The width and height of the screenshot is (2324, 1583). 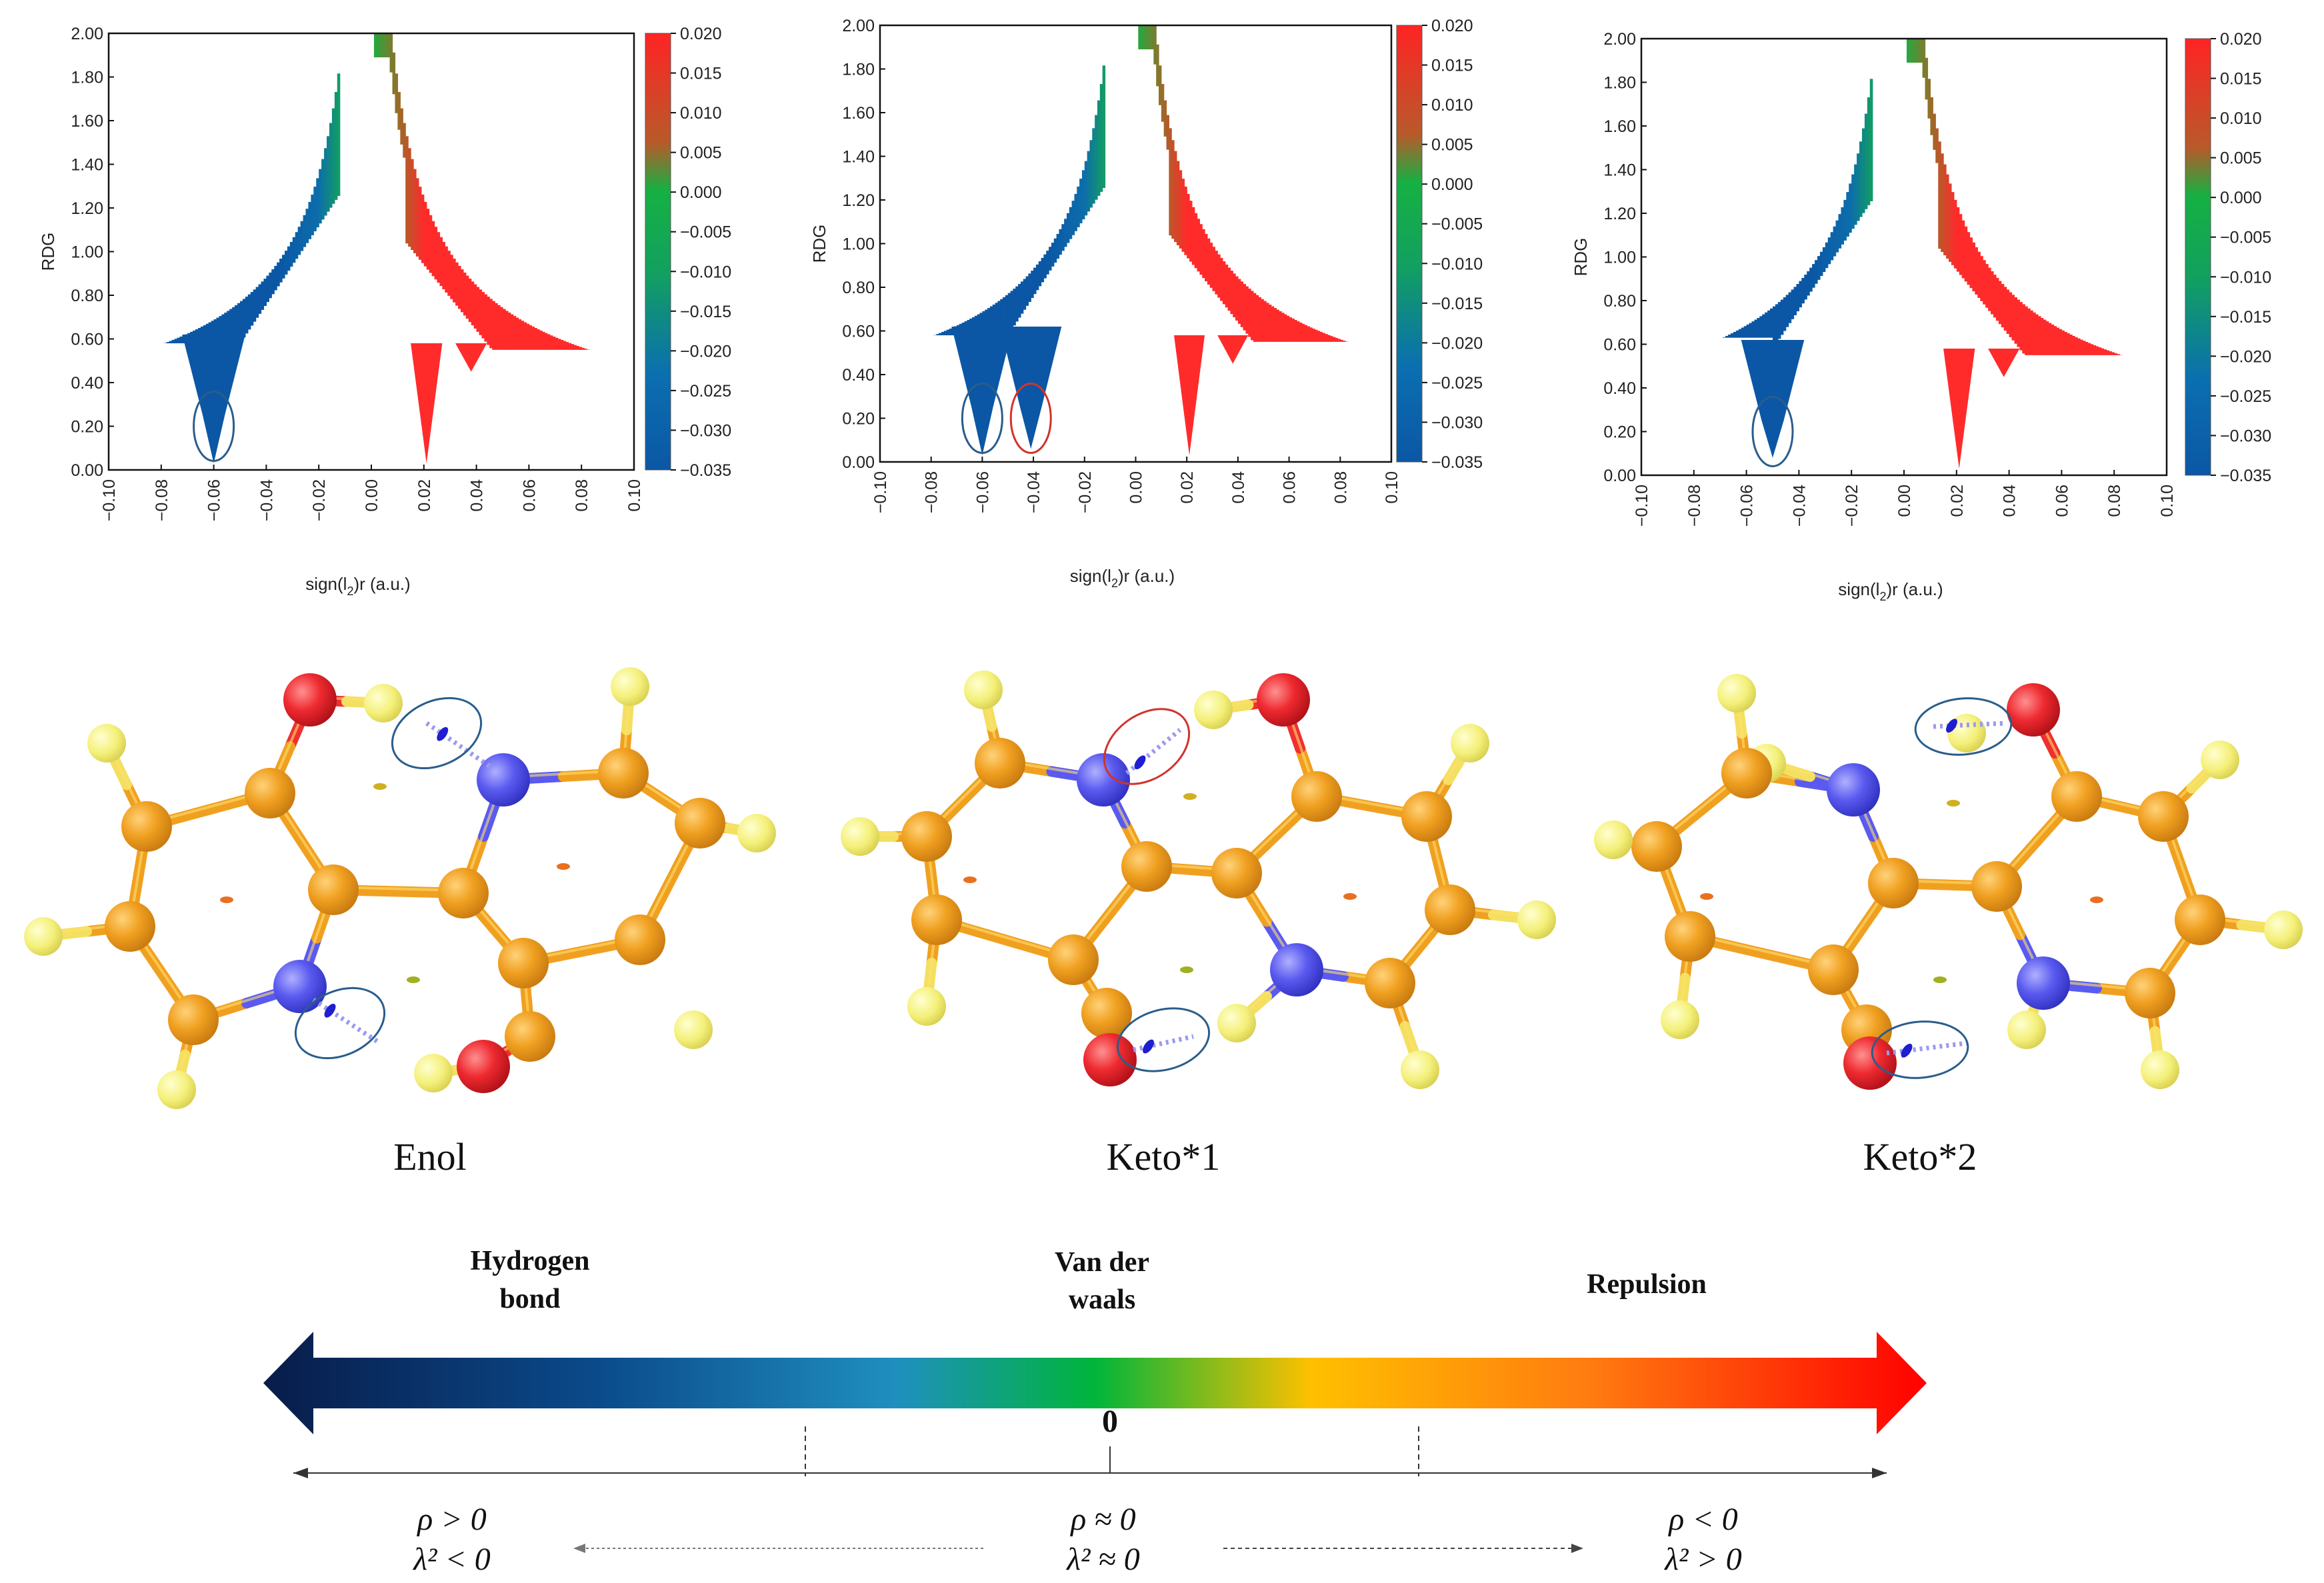 What do you see at coordinates (1102, 1559) in the screenshot?
I see `condition-van-der-waals: λ² ≈ 0` at bounding box center [1102, 1559].